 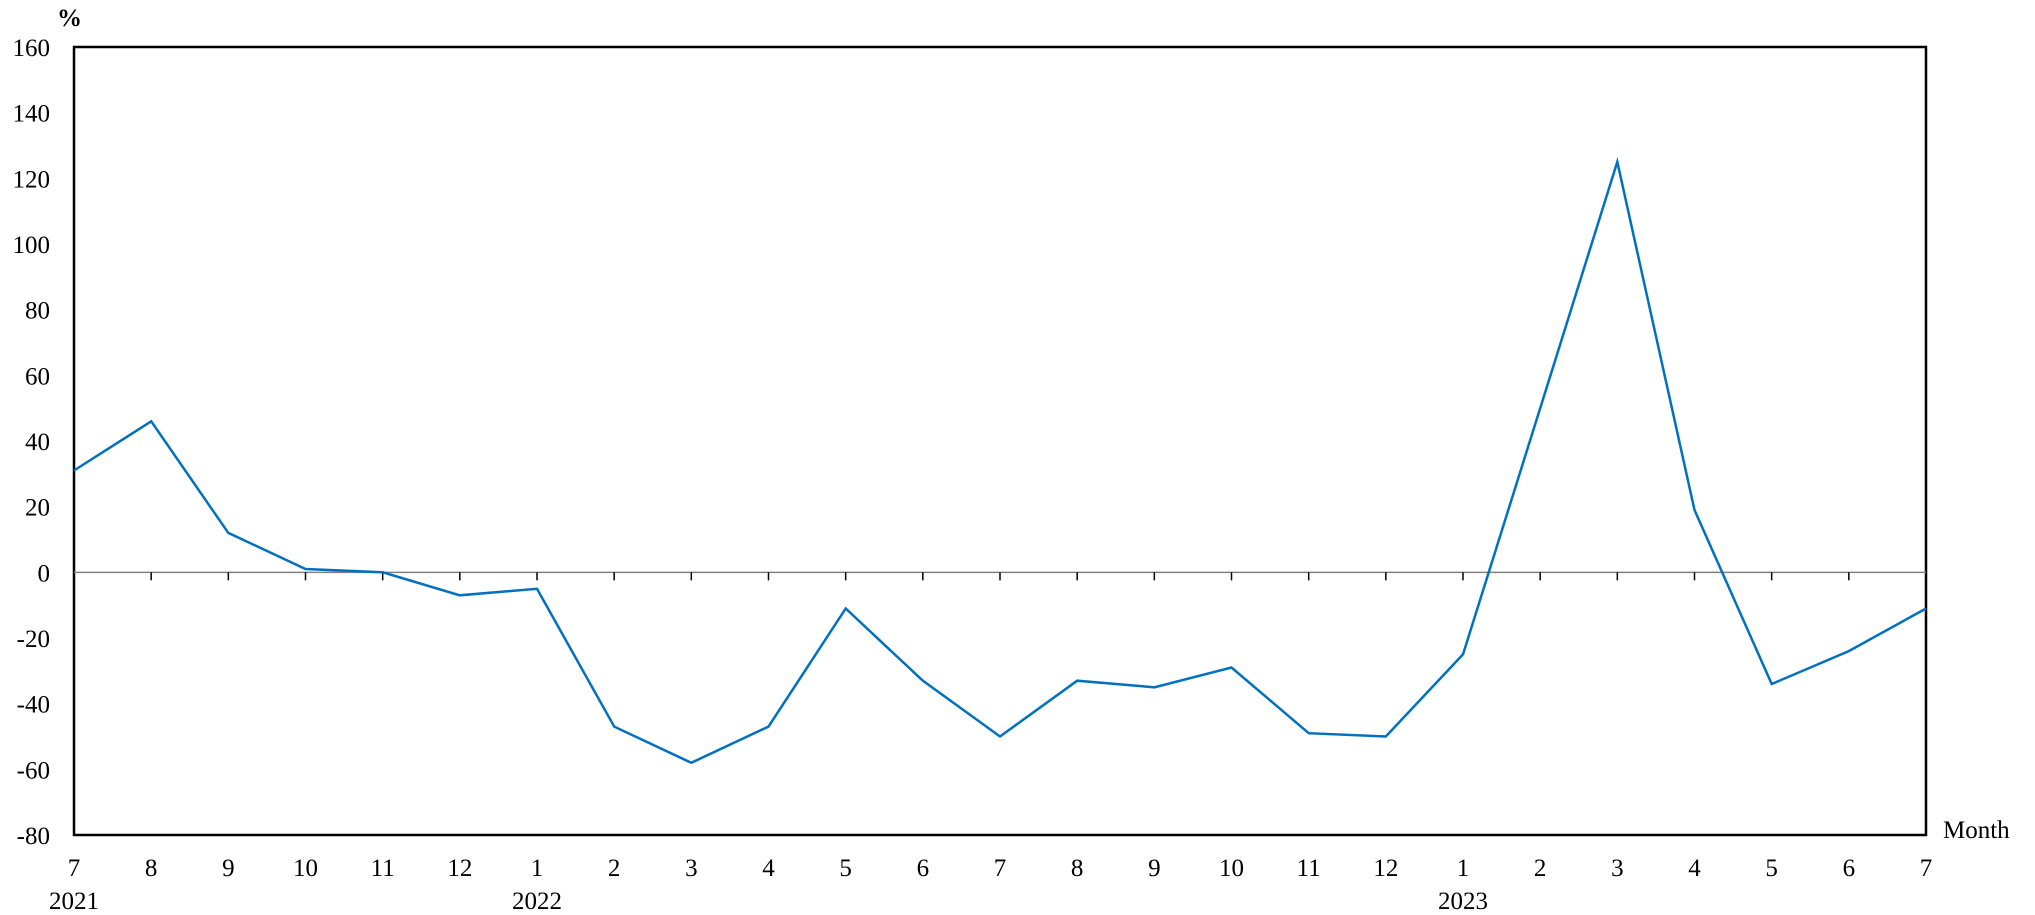 What do you see at coordinates (32, 48) in the screenshot?
I see `y-tick-label: 160` at bounding box center [32, 48].